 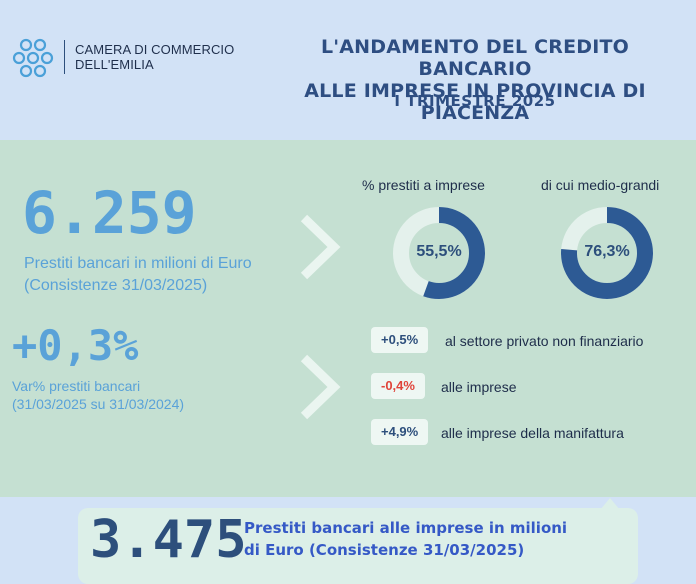 What do you see at coordinates (423, 185) in the screenshot?
I see `donut-label-business-loans: % prestiti a imprese` at bounding box center [423, 185].